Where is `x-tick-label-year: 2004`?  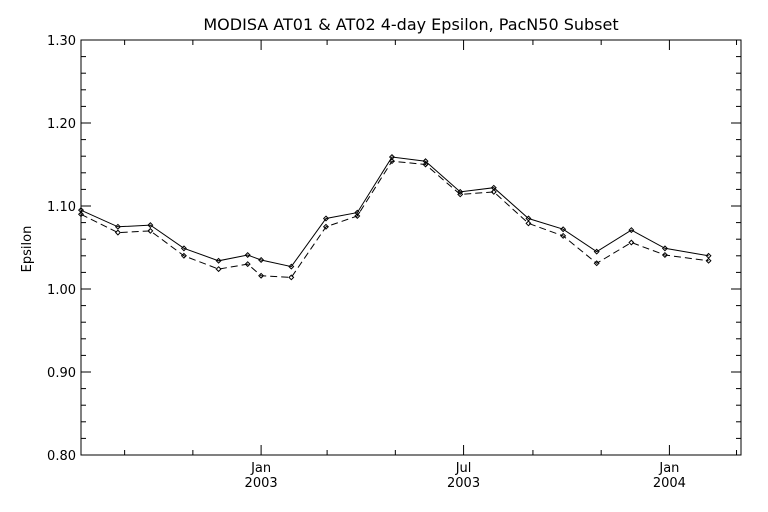
x-tick-label-year: 2004 is located at coordinates (669, 483).